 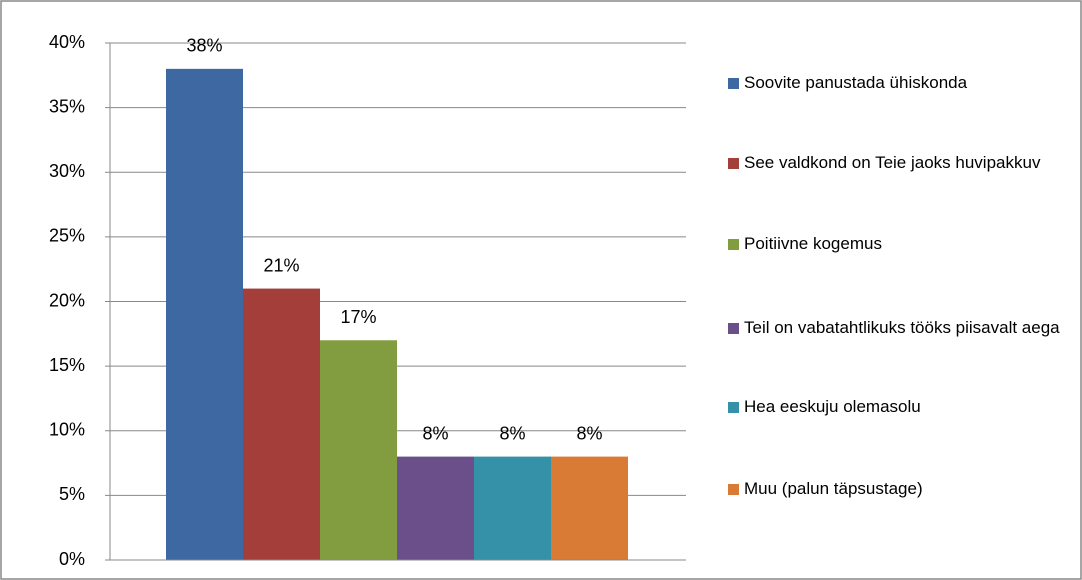 I want to click on y-tick-label: 5%, so click(x=72, y=494).